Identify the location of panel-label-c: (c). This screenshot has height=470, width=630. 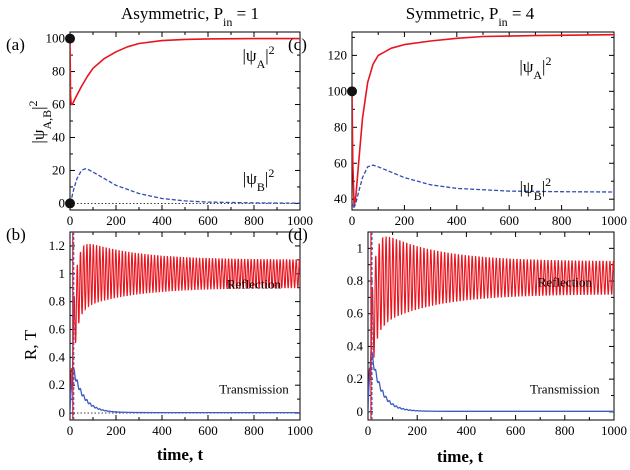
(297, 44).